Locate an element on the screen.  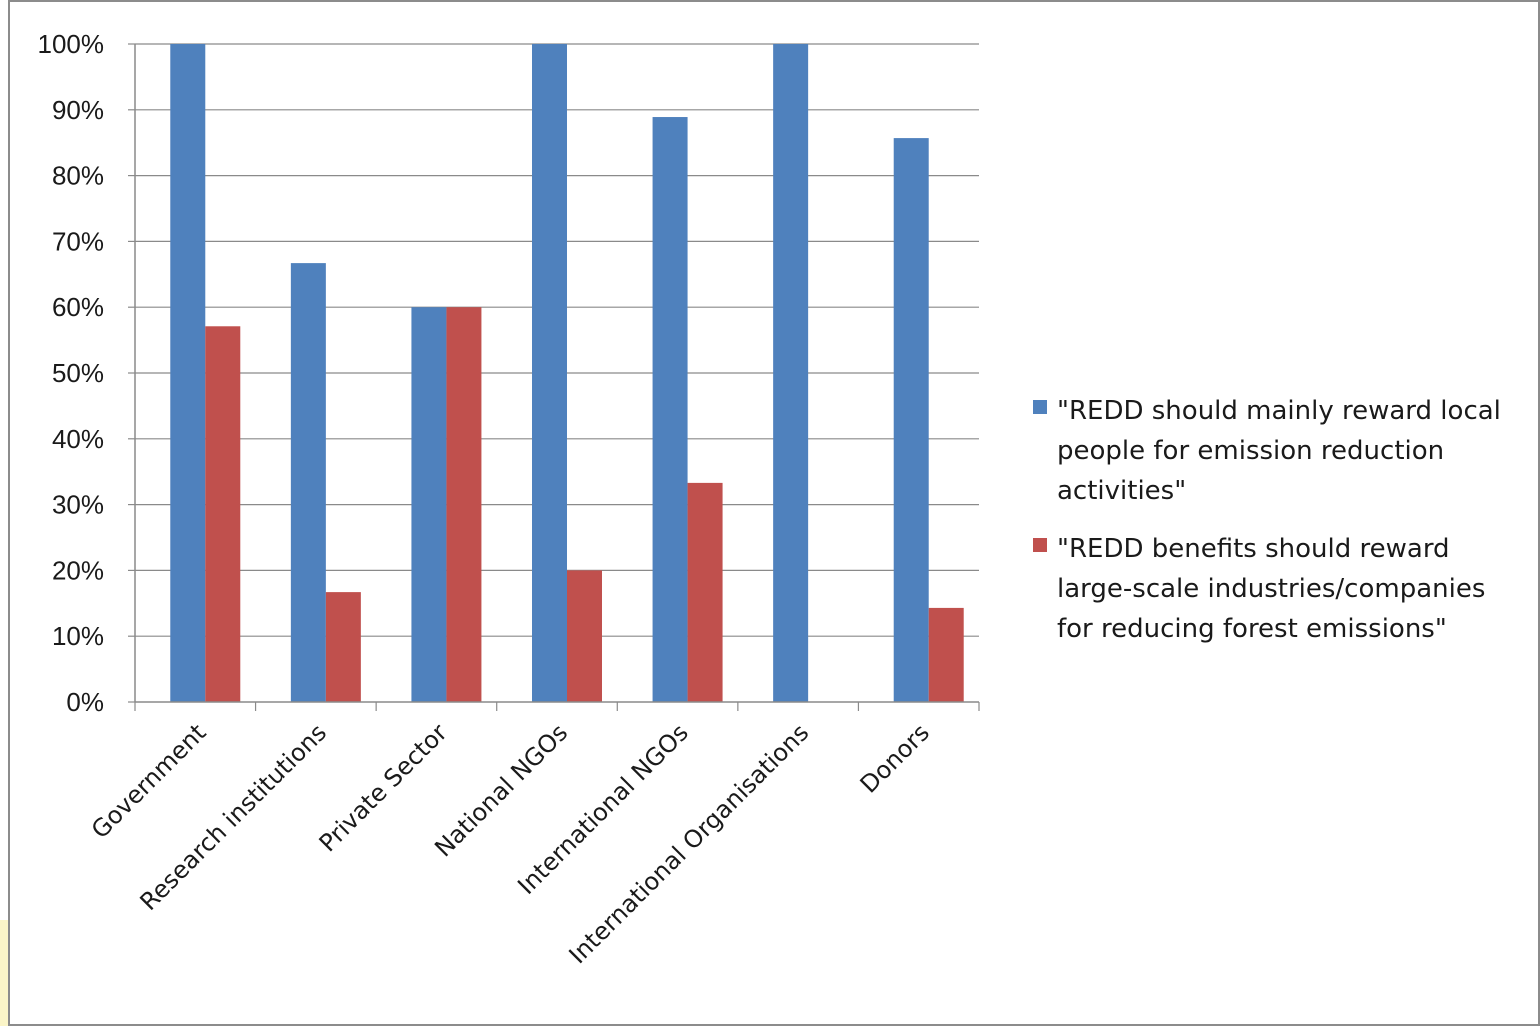
bar-series2-private-sector is located at coordinates (464, 504).